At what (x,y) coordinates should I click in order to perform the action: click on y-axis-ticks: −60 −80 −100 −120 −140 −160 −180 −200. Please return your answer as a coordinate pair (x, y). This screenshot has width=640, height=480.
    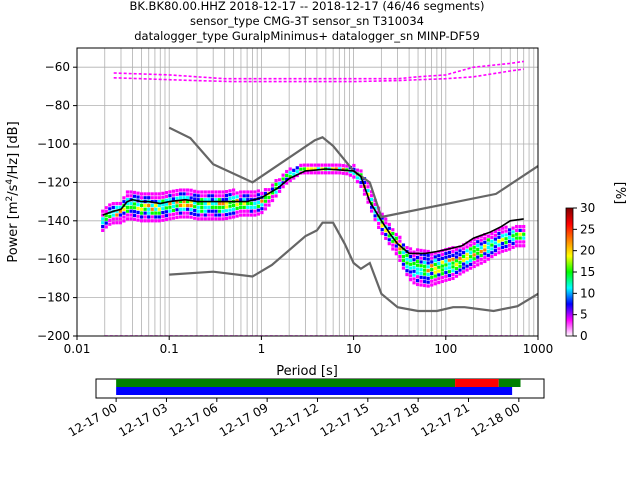
    Looking at the image, I should click on (57, 201).